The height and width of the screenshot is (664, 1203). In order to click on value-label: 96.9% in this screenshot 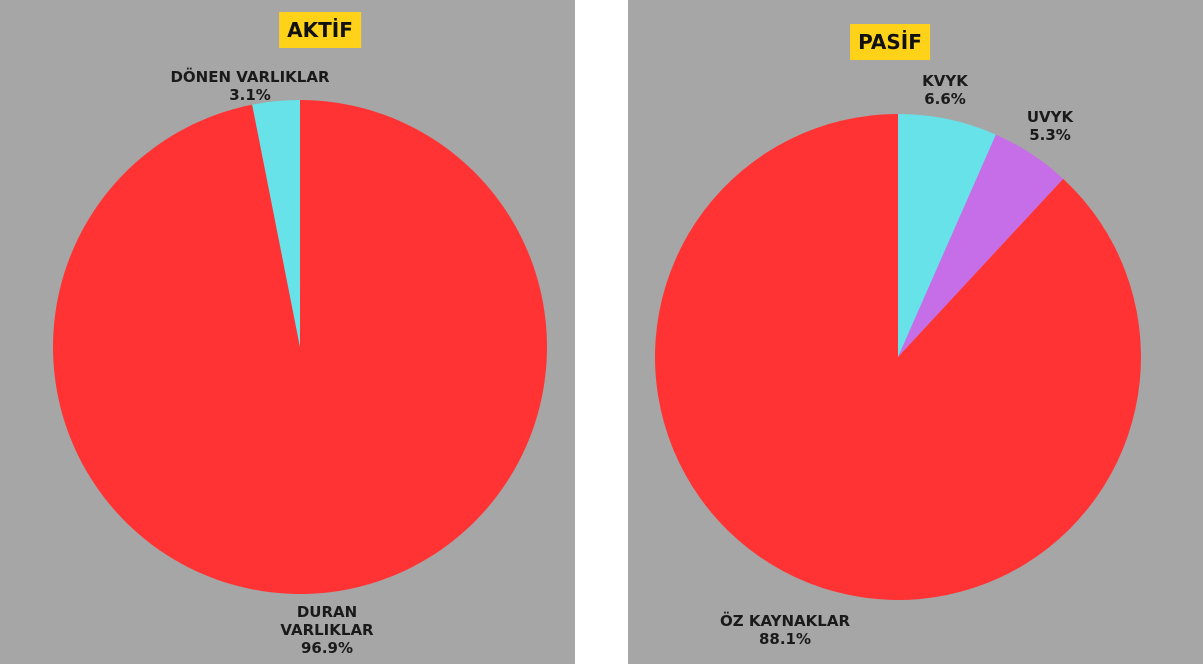, I will do `click(327, 648)`.